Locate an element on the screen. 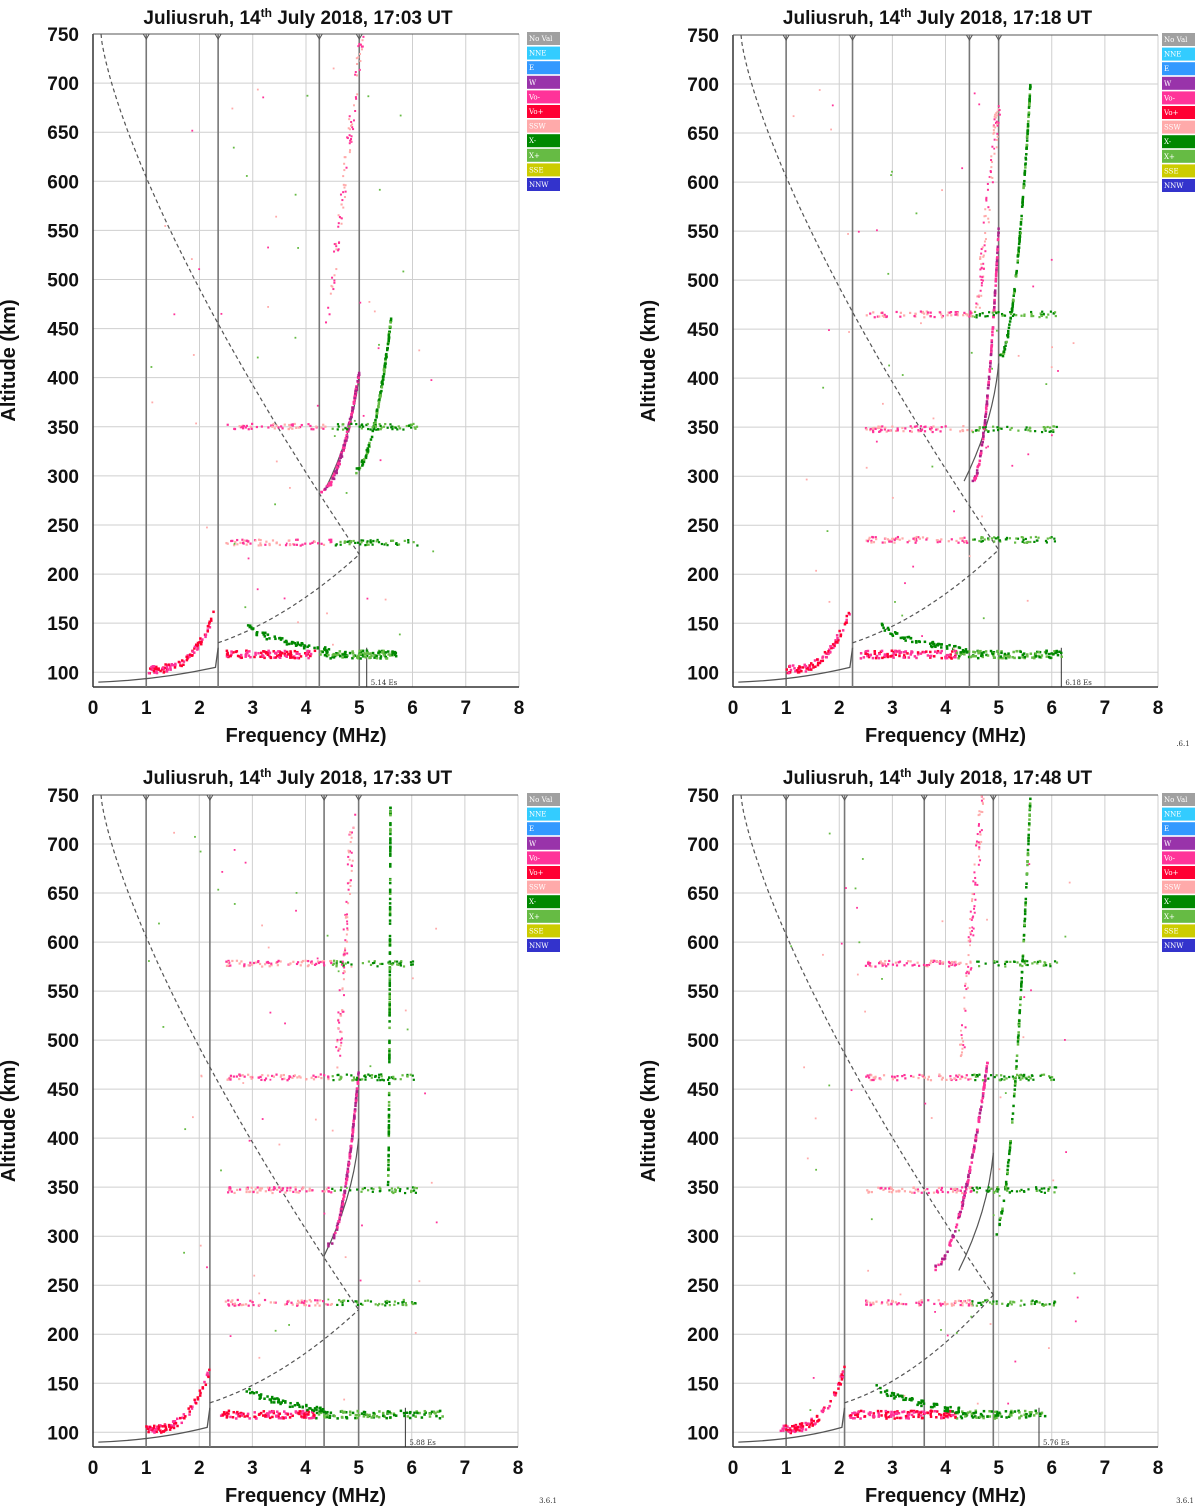 The image size is (1200, 1512). y-axis-label: Altitude (km) is located at coordinates (649, 361).